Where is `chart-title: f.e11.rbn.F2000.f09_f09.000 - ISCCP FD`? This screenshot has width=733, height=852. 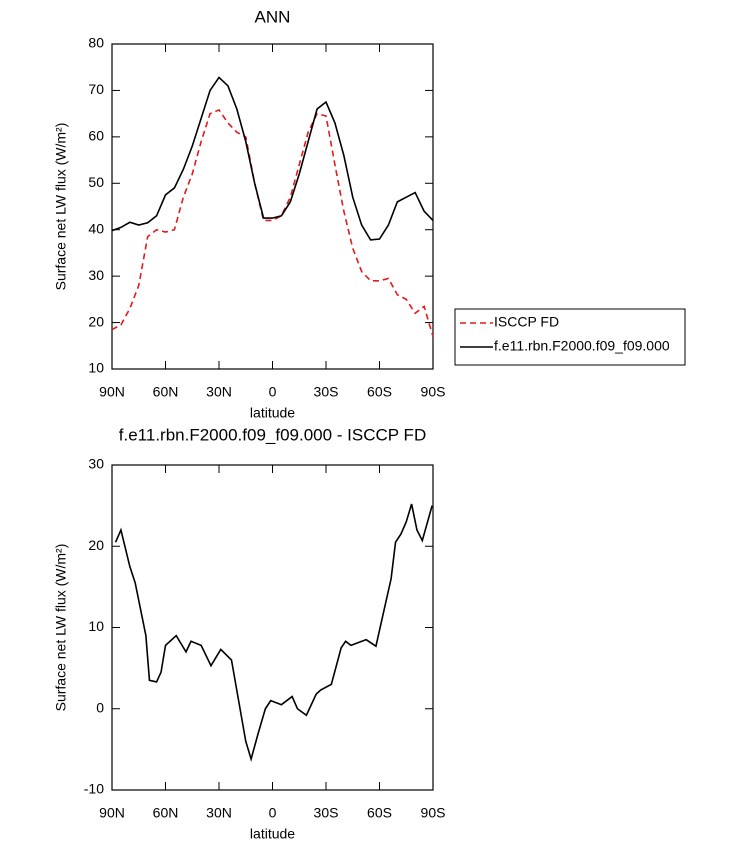
chart-title: f.e11.rbn.F2000.f09_f09.000 - ISCCP FD is located at coordinates (272, 434).